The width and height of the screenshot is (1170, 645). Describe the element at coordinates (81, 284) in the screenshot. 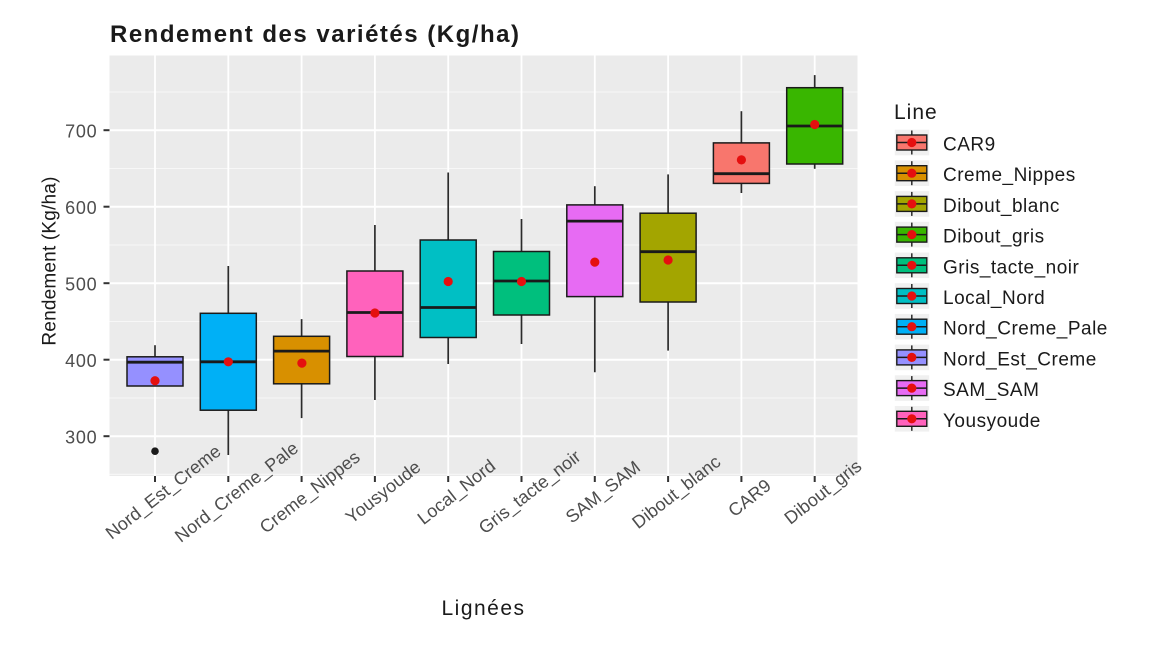

I see `svg-text: 500` at that location.